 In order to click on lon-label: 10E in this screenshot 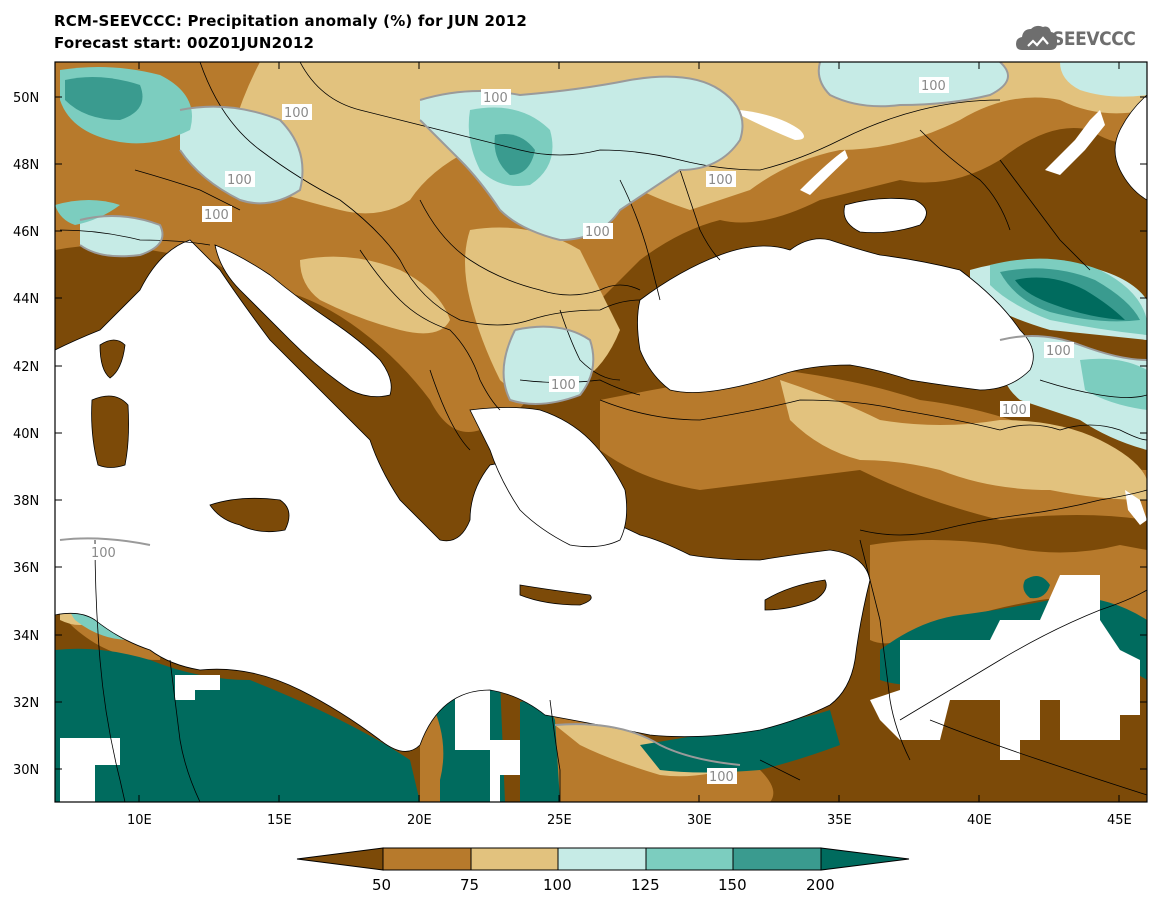, I will do `click(139, 820)`.